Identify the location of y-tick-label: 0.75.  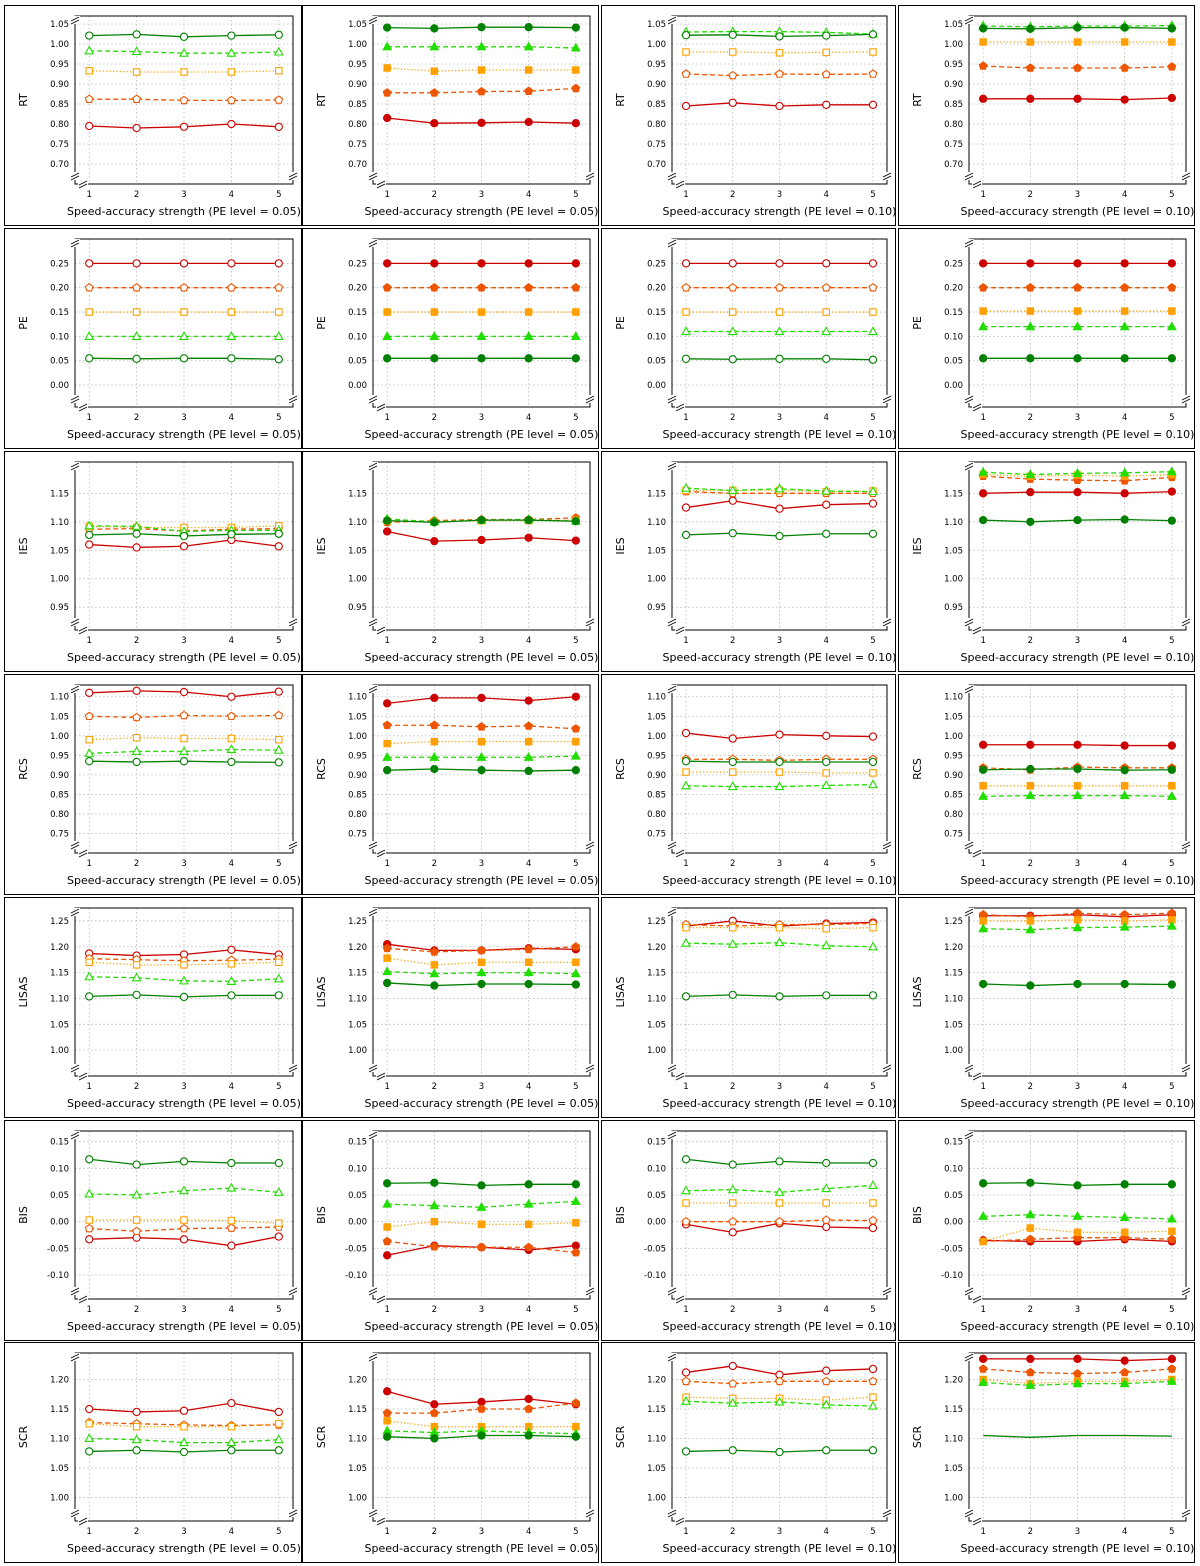
(656, 834).